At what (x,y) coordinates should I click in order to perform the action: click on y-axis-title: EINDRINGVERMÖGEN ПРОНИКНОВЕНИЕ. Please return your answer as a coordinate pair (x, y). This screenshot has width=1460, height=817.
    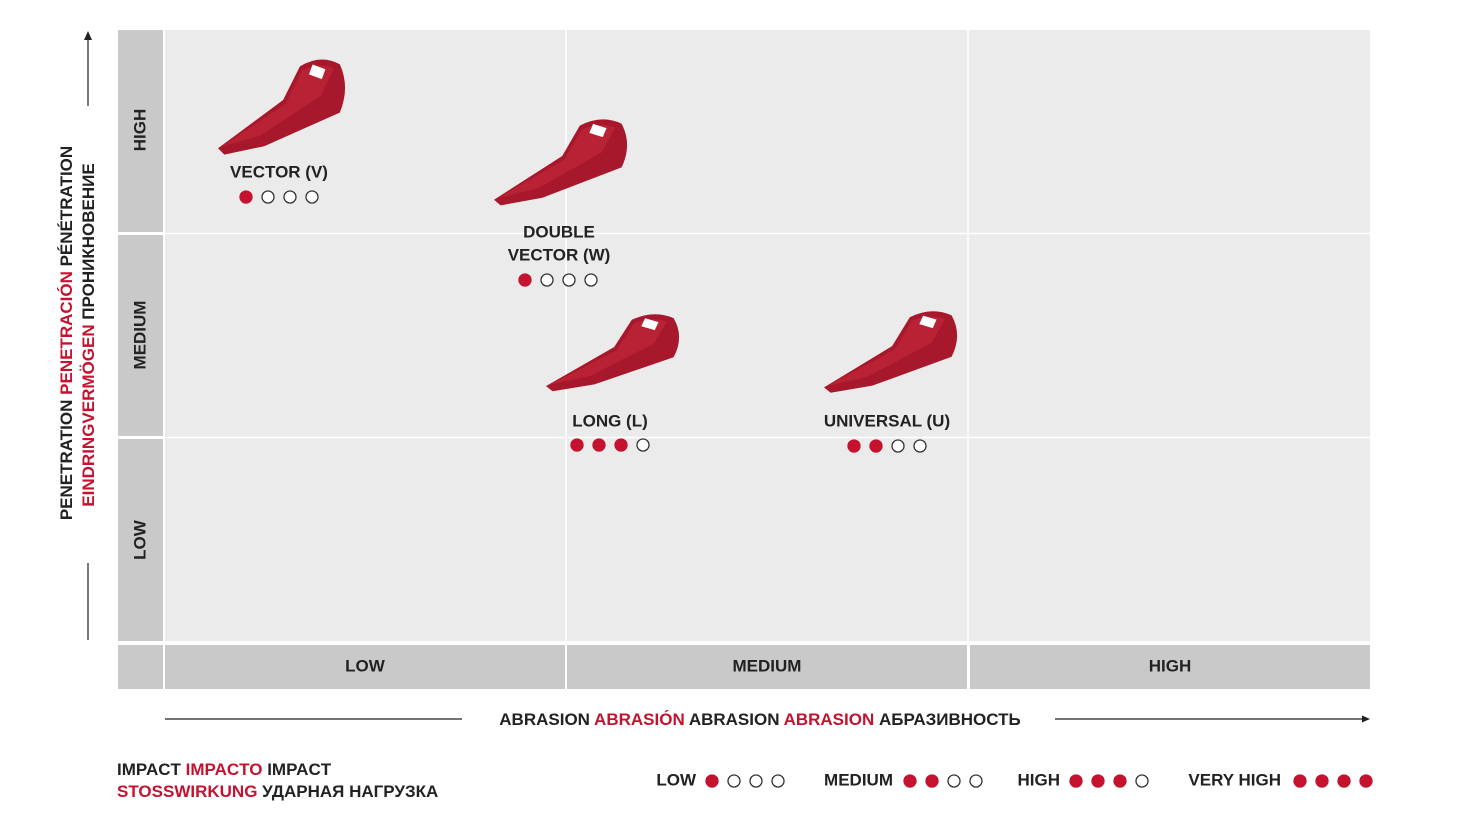
    Looking at the image, I should click on (88, 334).